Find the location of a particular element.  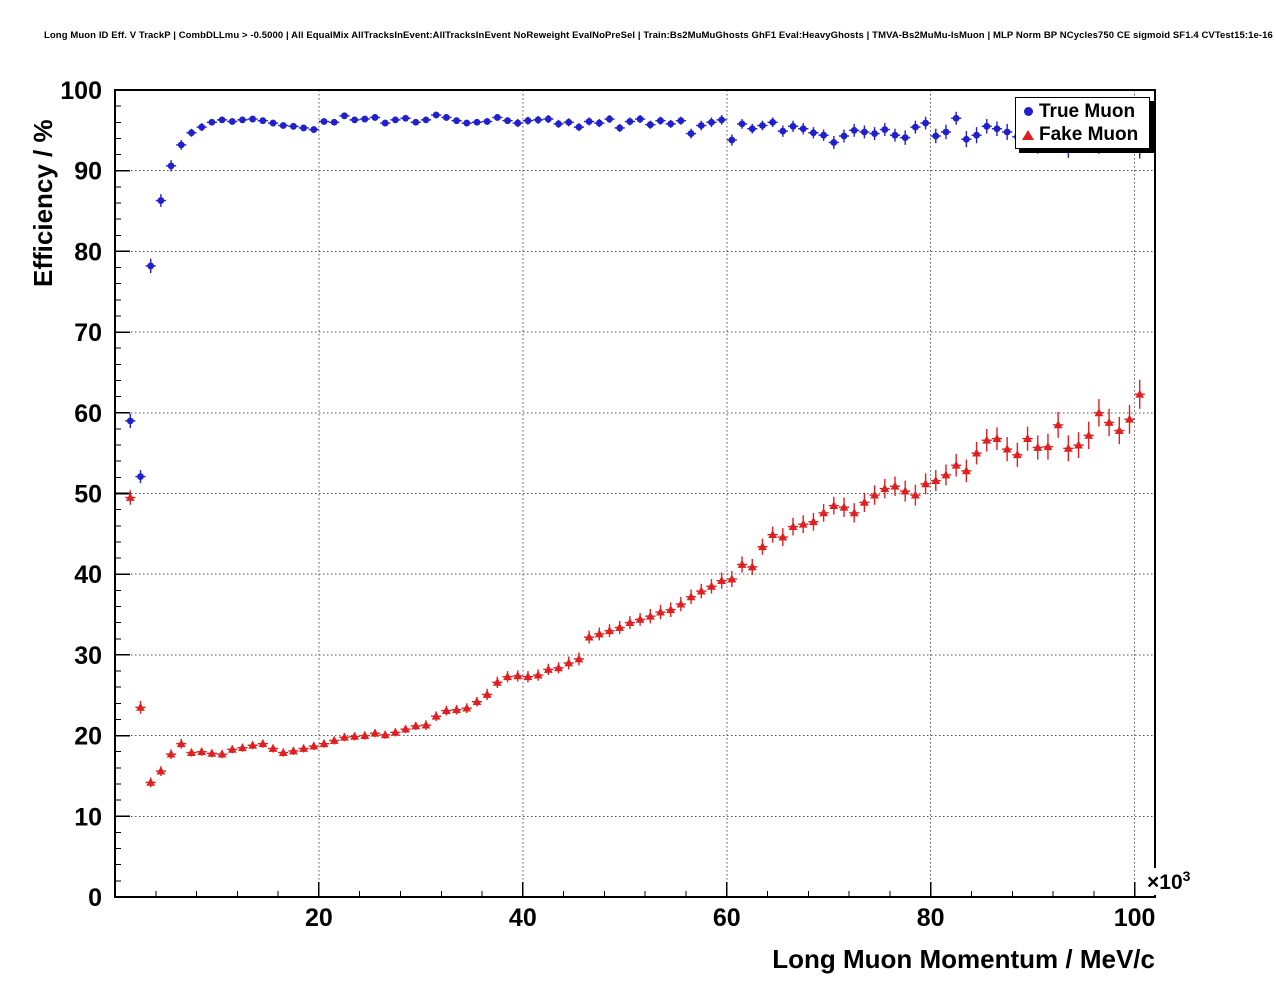

x-tick-label: 60 is located at coordinates (727, 918).